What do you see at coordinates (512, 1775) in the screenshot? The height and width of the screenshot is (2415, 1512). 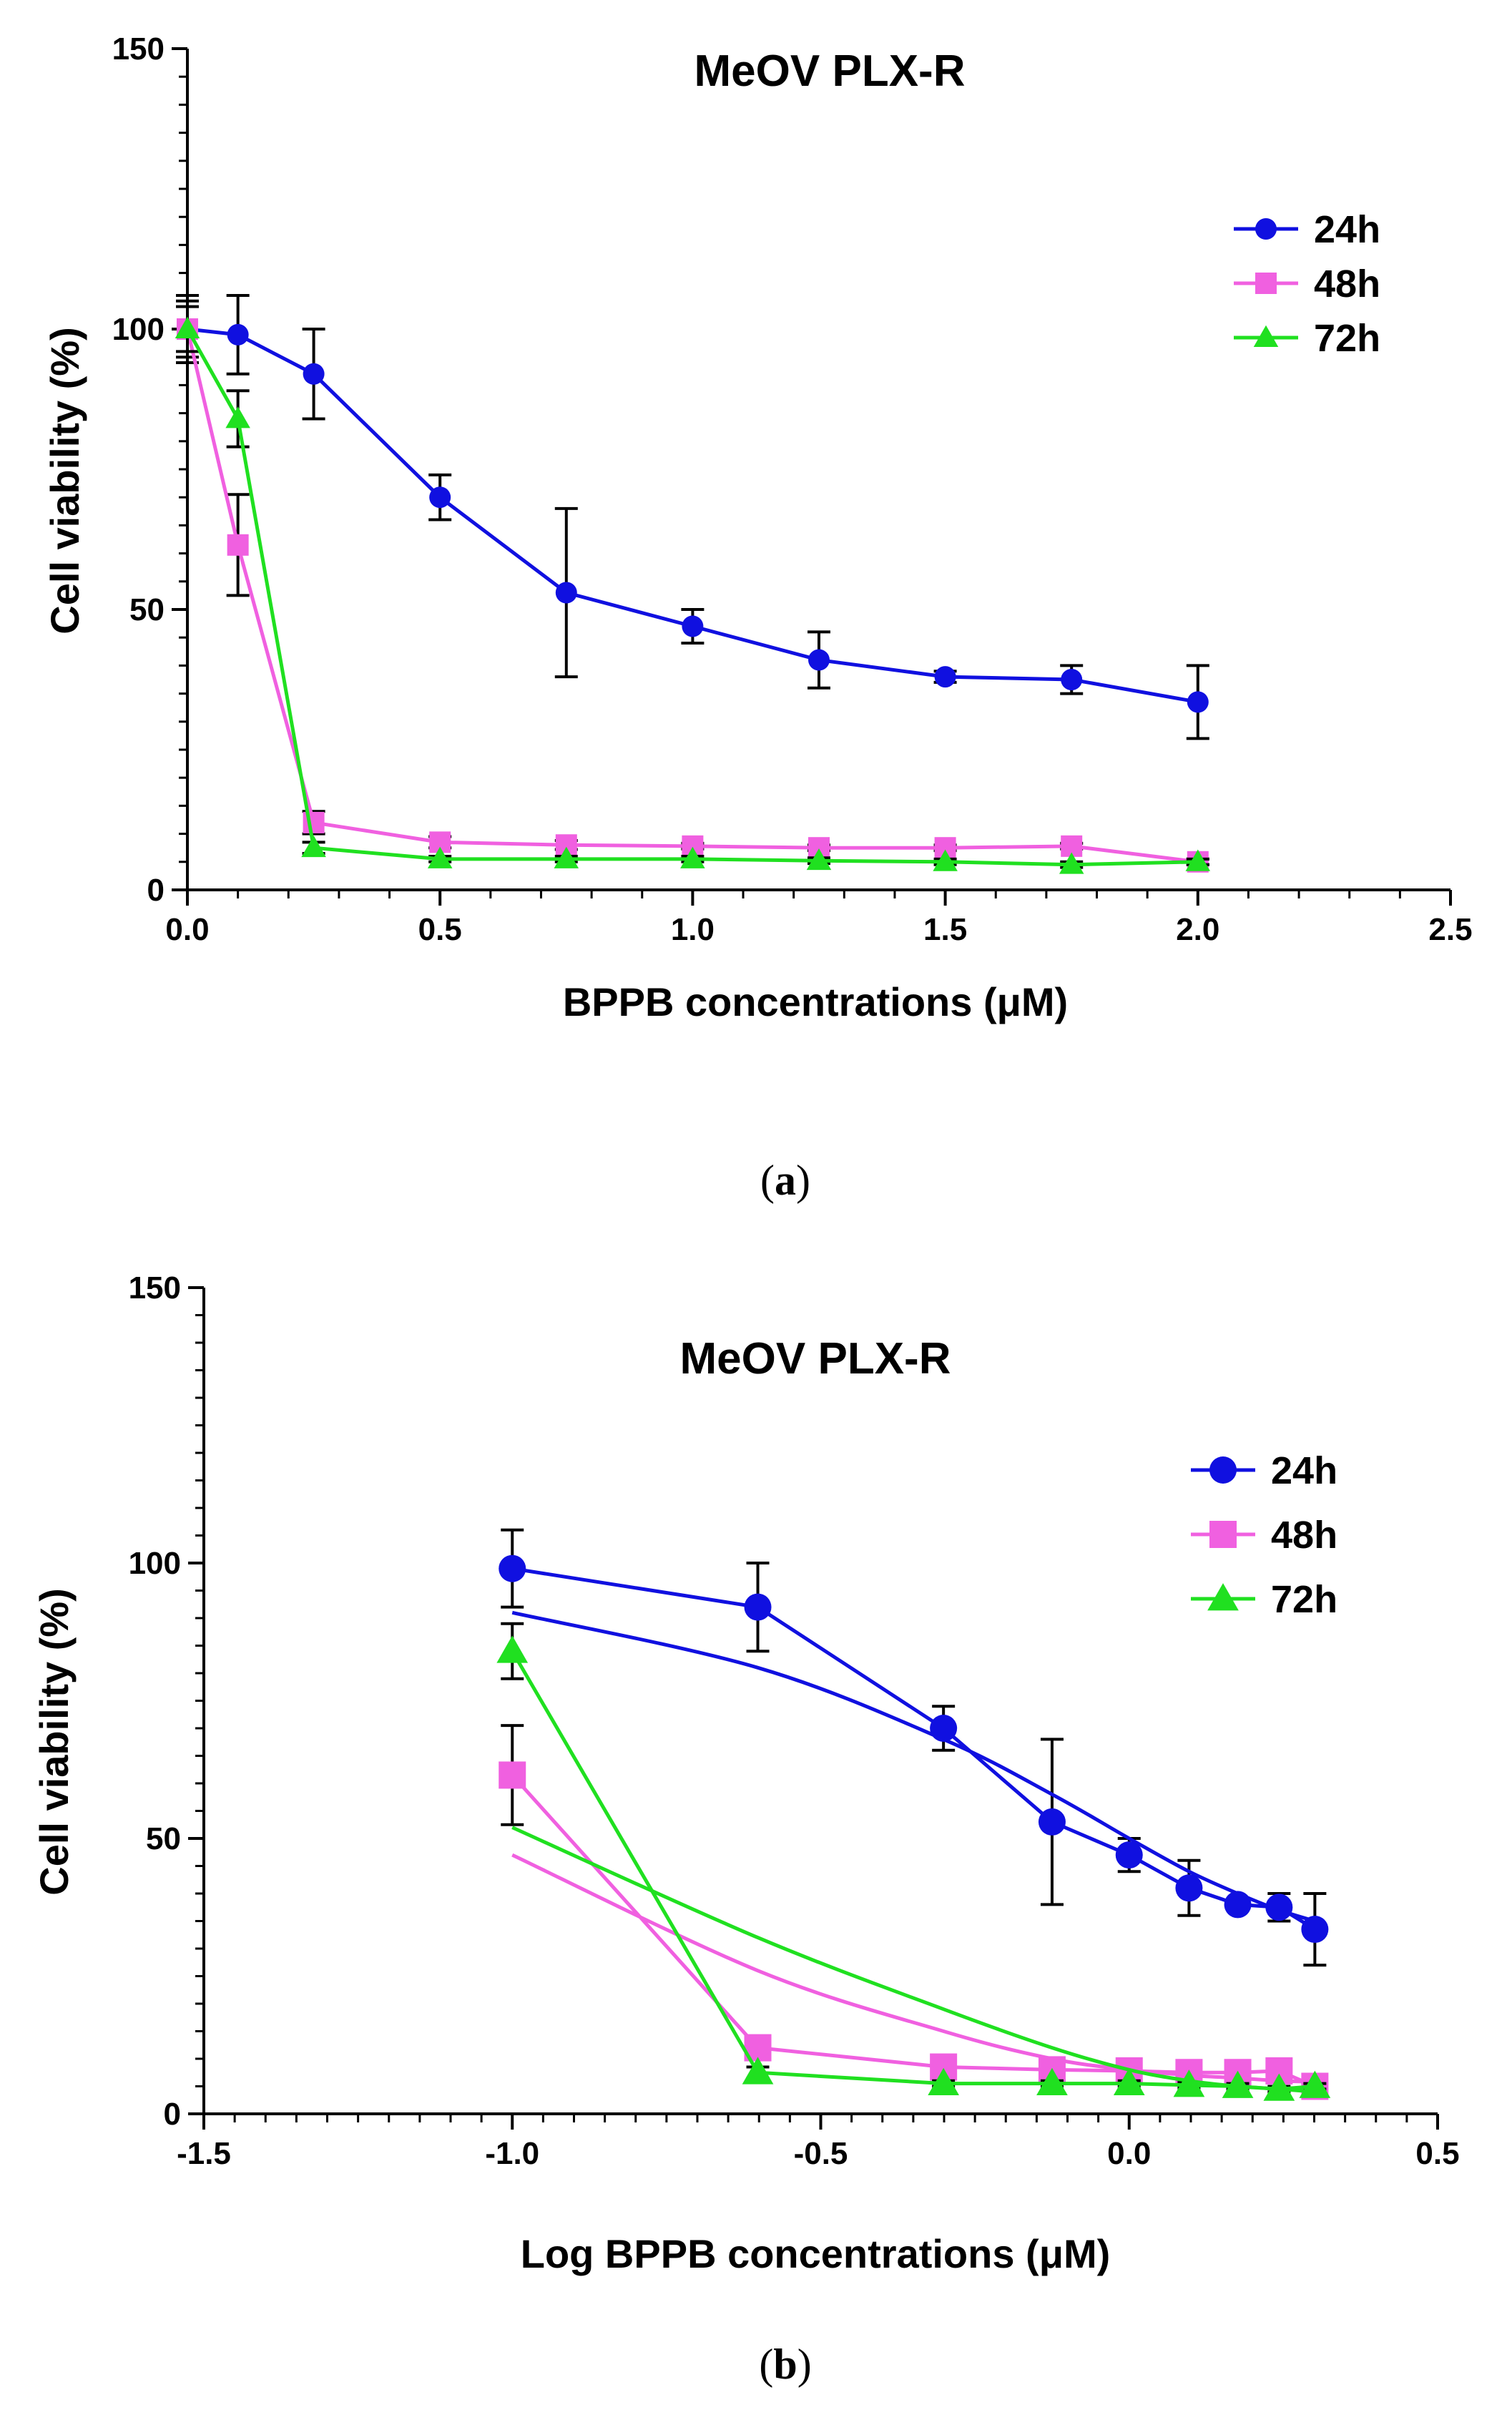 I see `chart-b-series-48h-point` at bounding box center [512, 1775].